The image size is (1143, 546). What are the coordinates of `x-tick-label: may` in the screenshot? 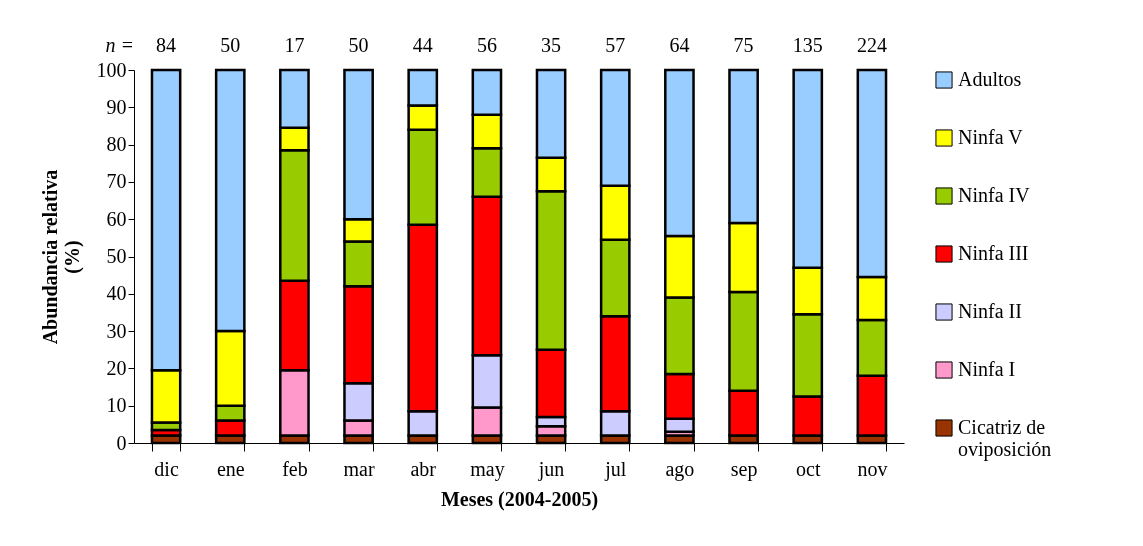 It's located at (487, 469).